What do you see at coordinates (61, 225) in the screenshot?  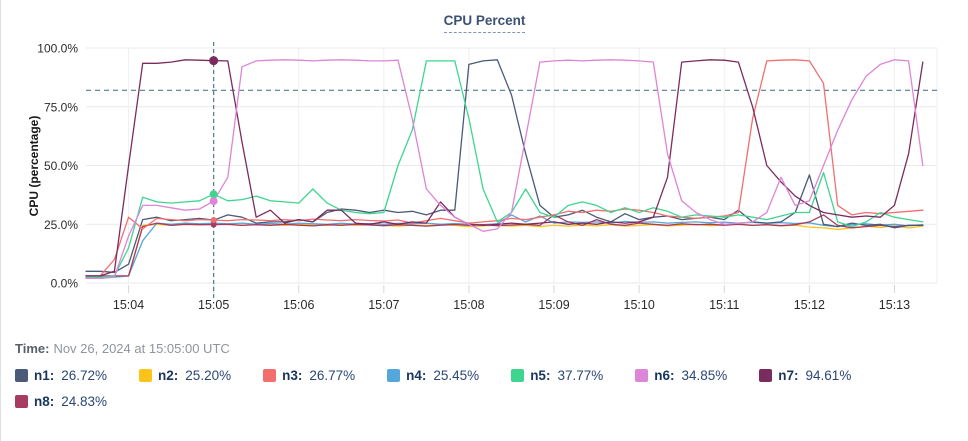 I see `y-tick-label: 25.0%` at bounding box center [61, 225].